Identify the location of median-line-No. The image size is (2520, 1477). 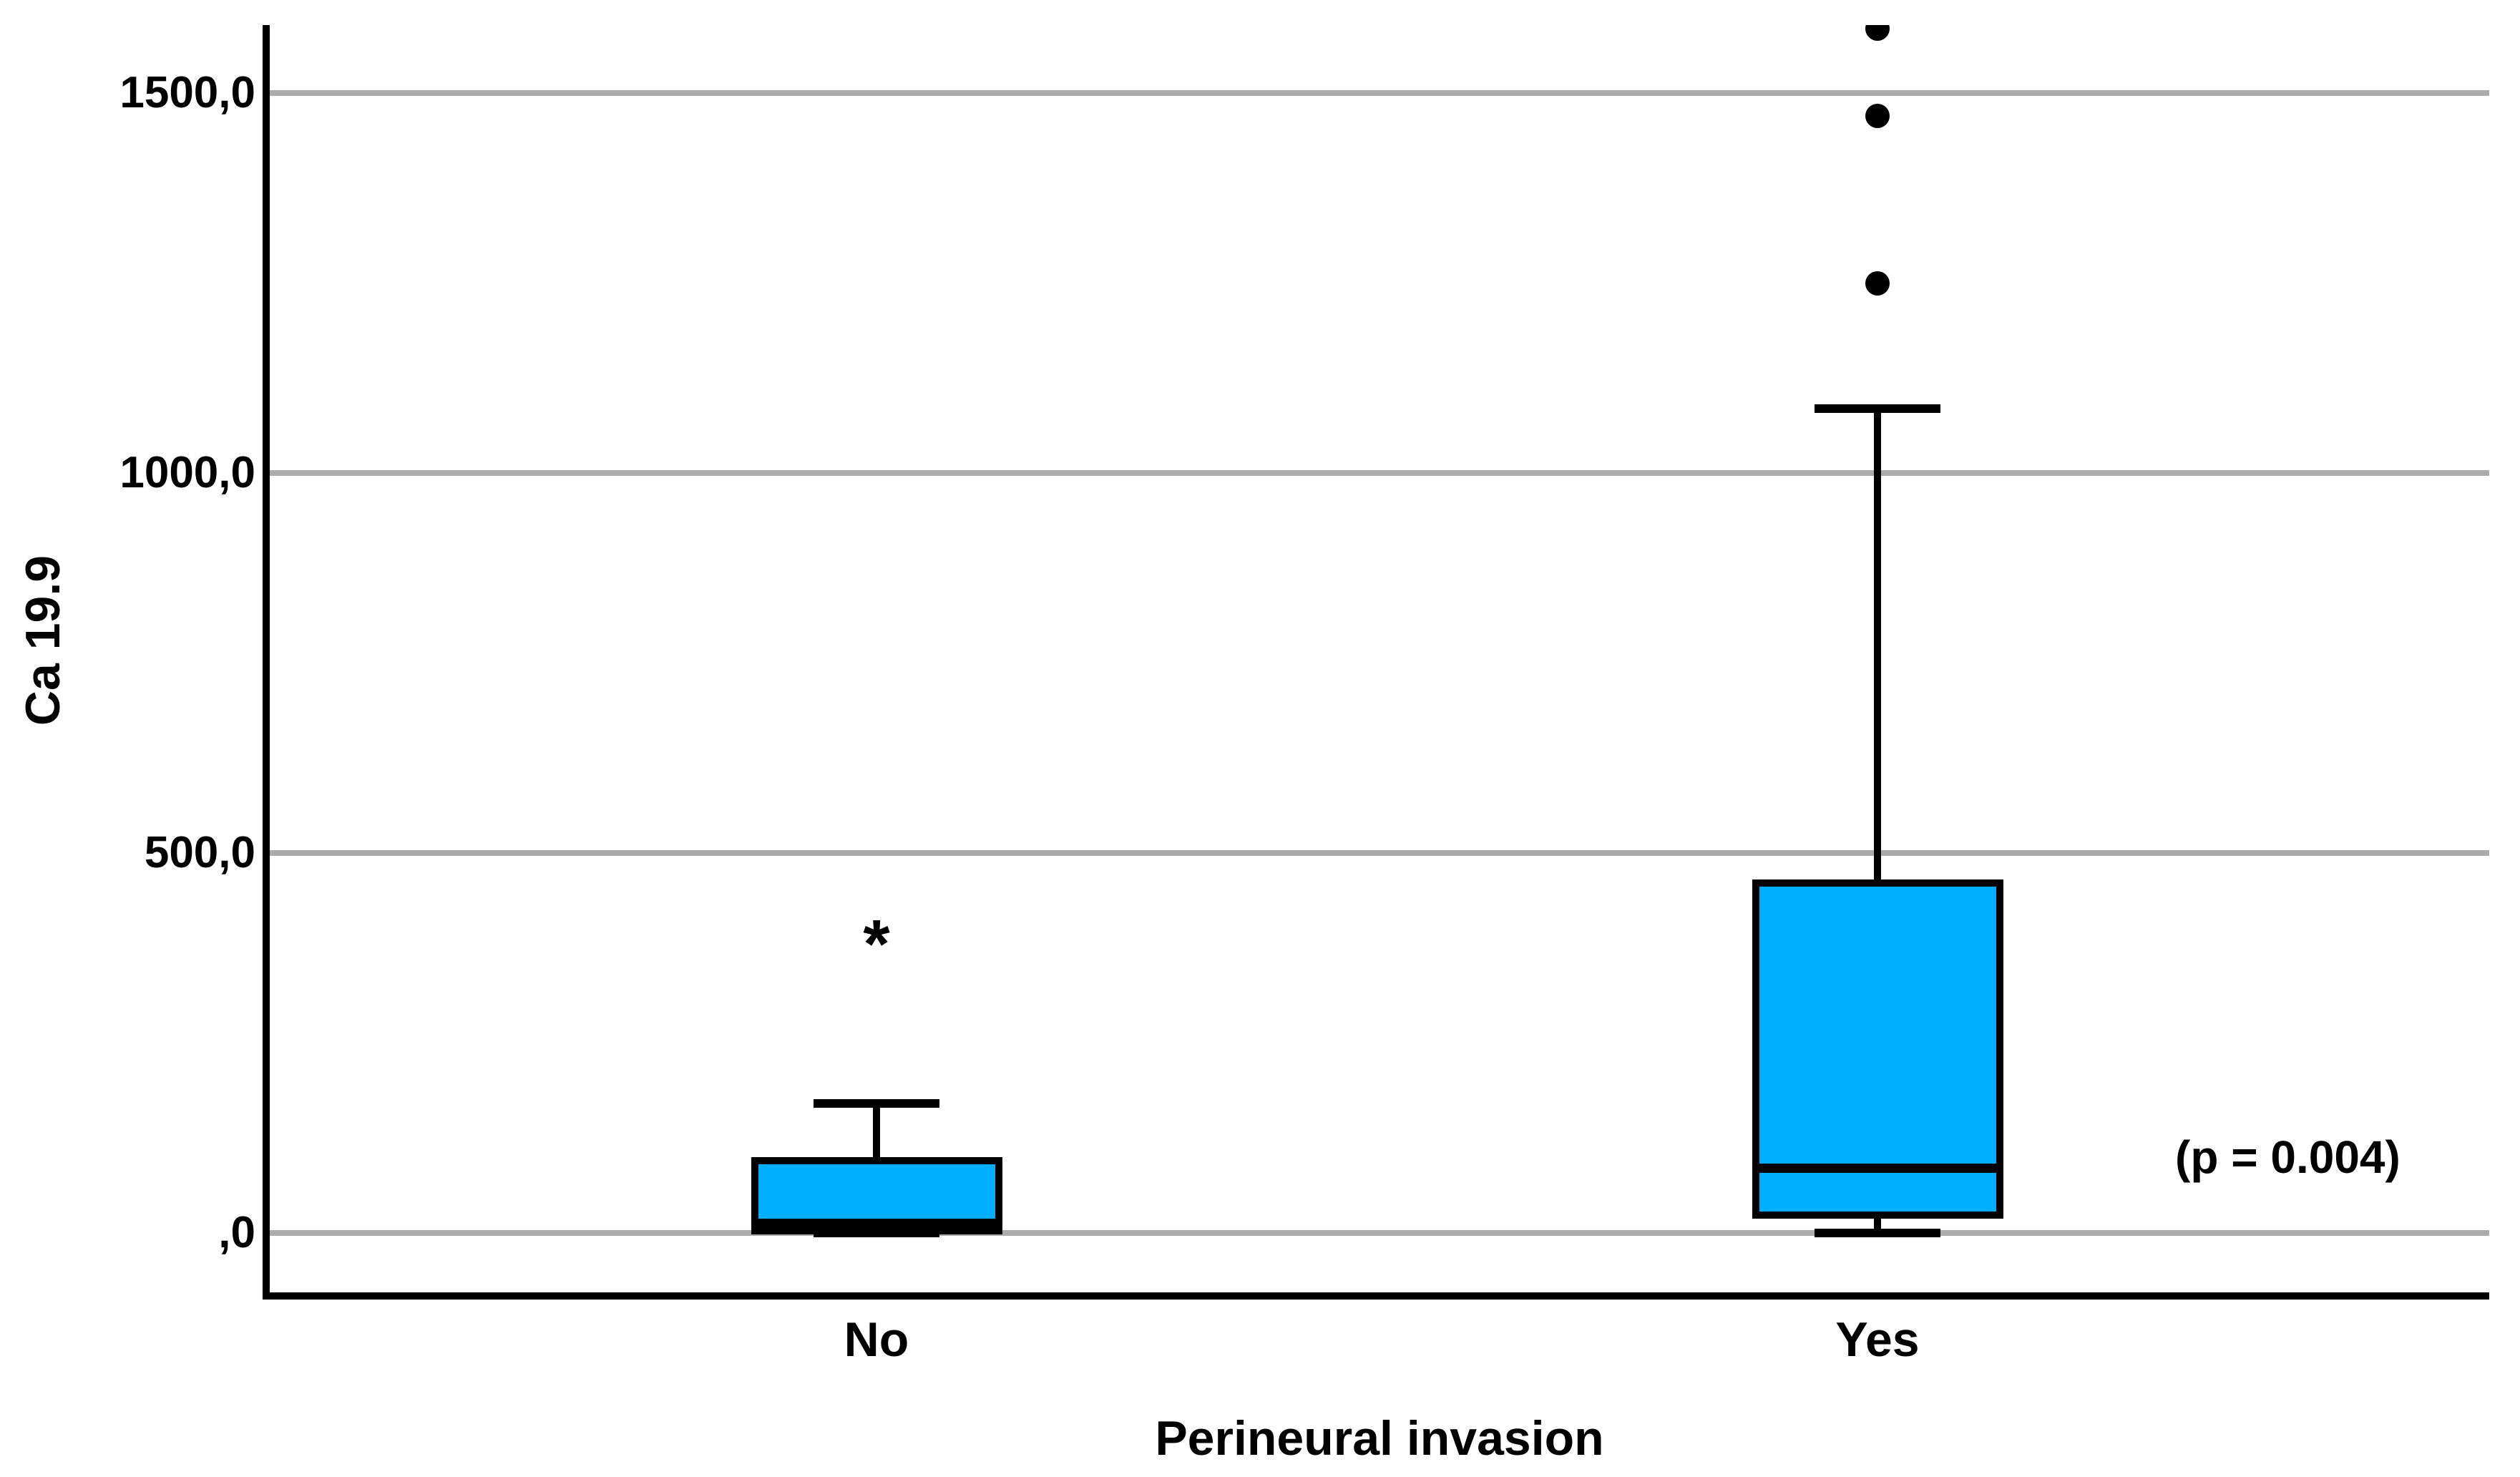
(876, 1224).